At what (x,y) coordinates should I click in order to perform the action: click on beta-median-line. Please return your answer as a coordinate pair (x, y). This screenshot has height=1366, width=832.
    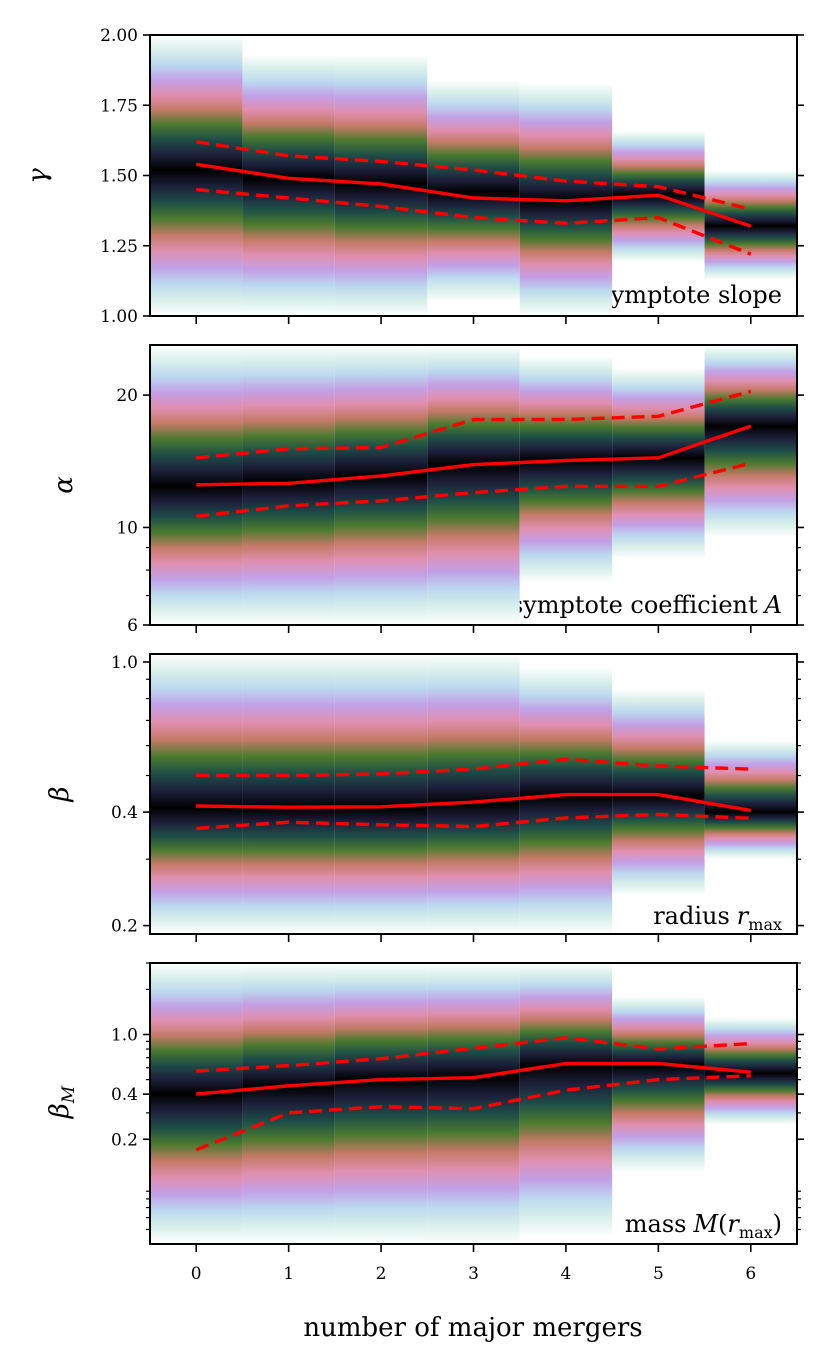
    Looking at the image, I should click on (474, 802).